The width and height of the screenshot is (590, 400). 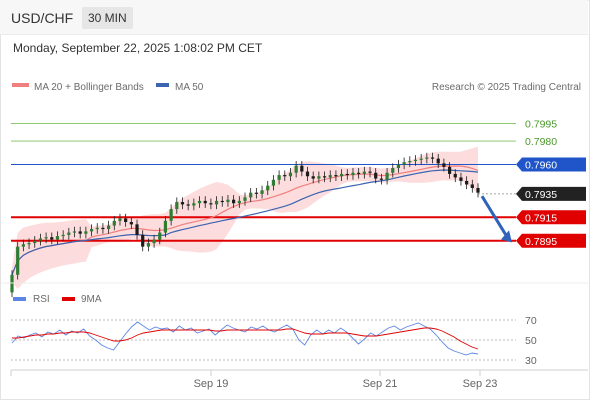 I want to click on x-tick-label: Sep 19, so click(x=211, y=384).